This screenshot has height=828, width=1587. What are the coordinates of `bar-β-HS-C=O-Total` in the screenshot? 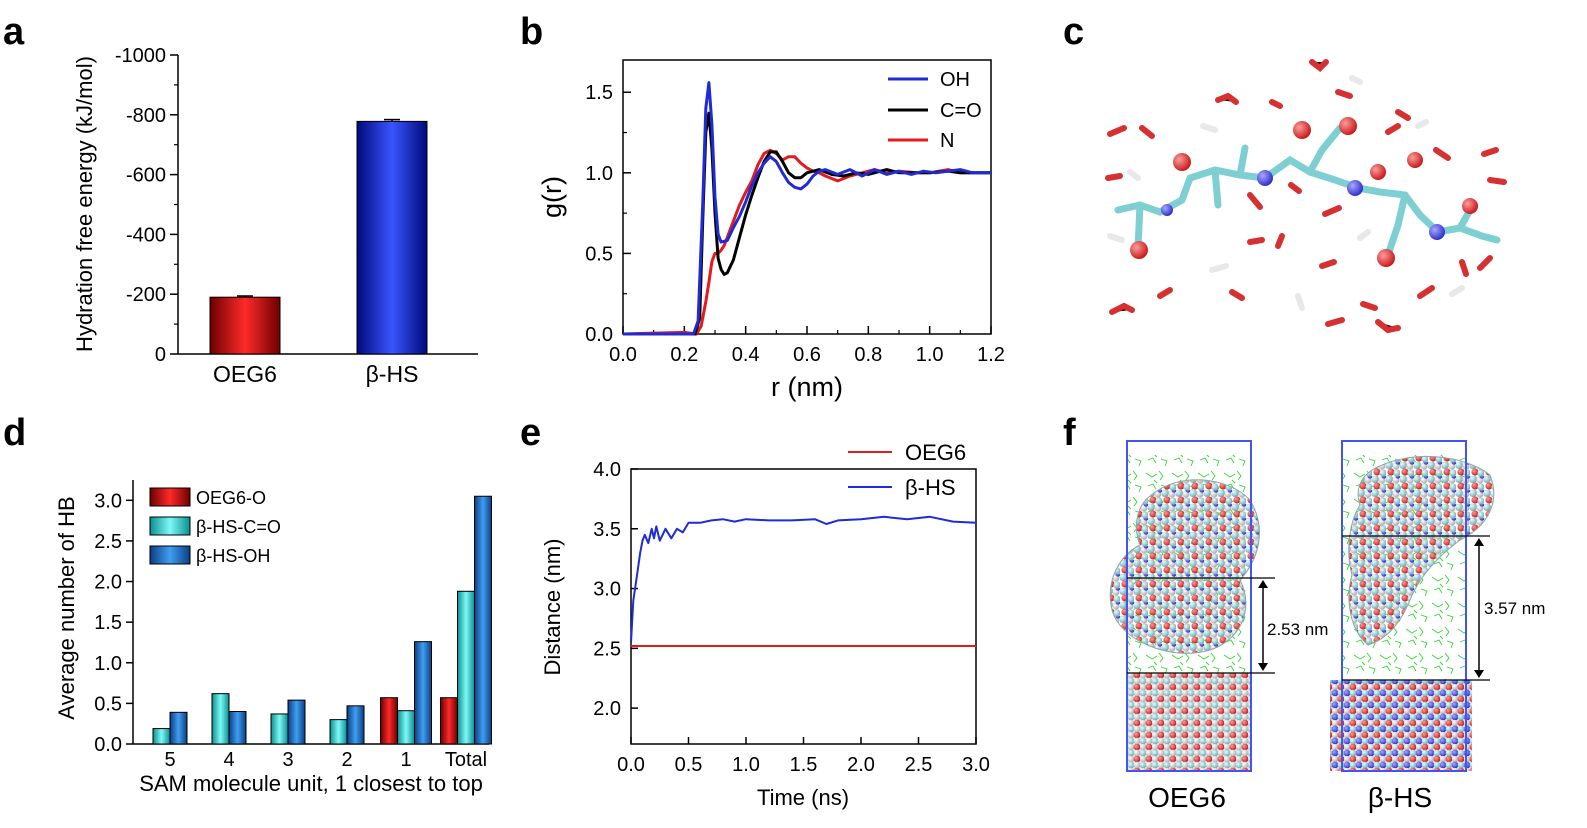 It's located at (466, 667).